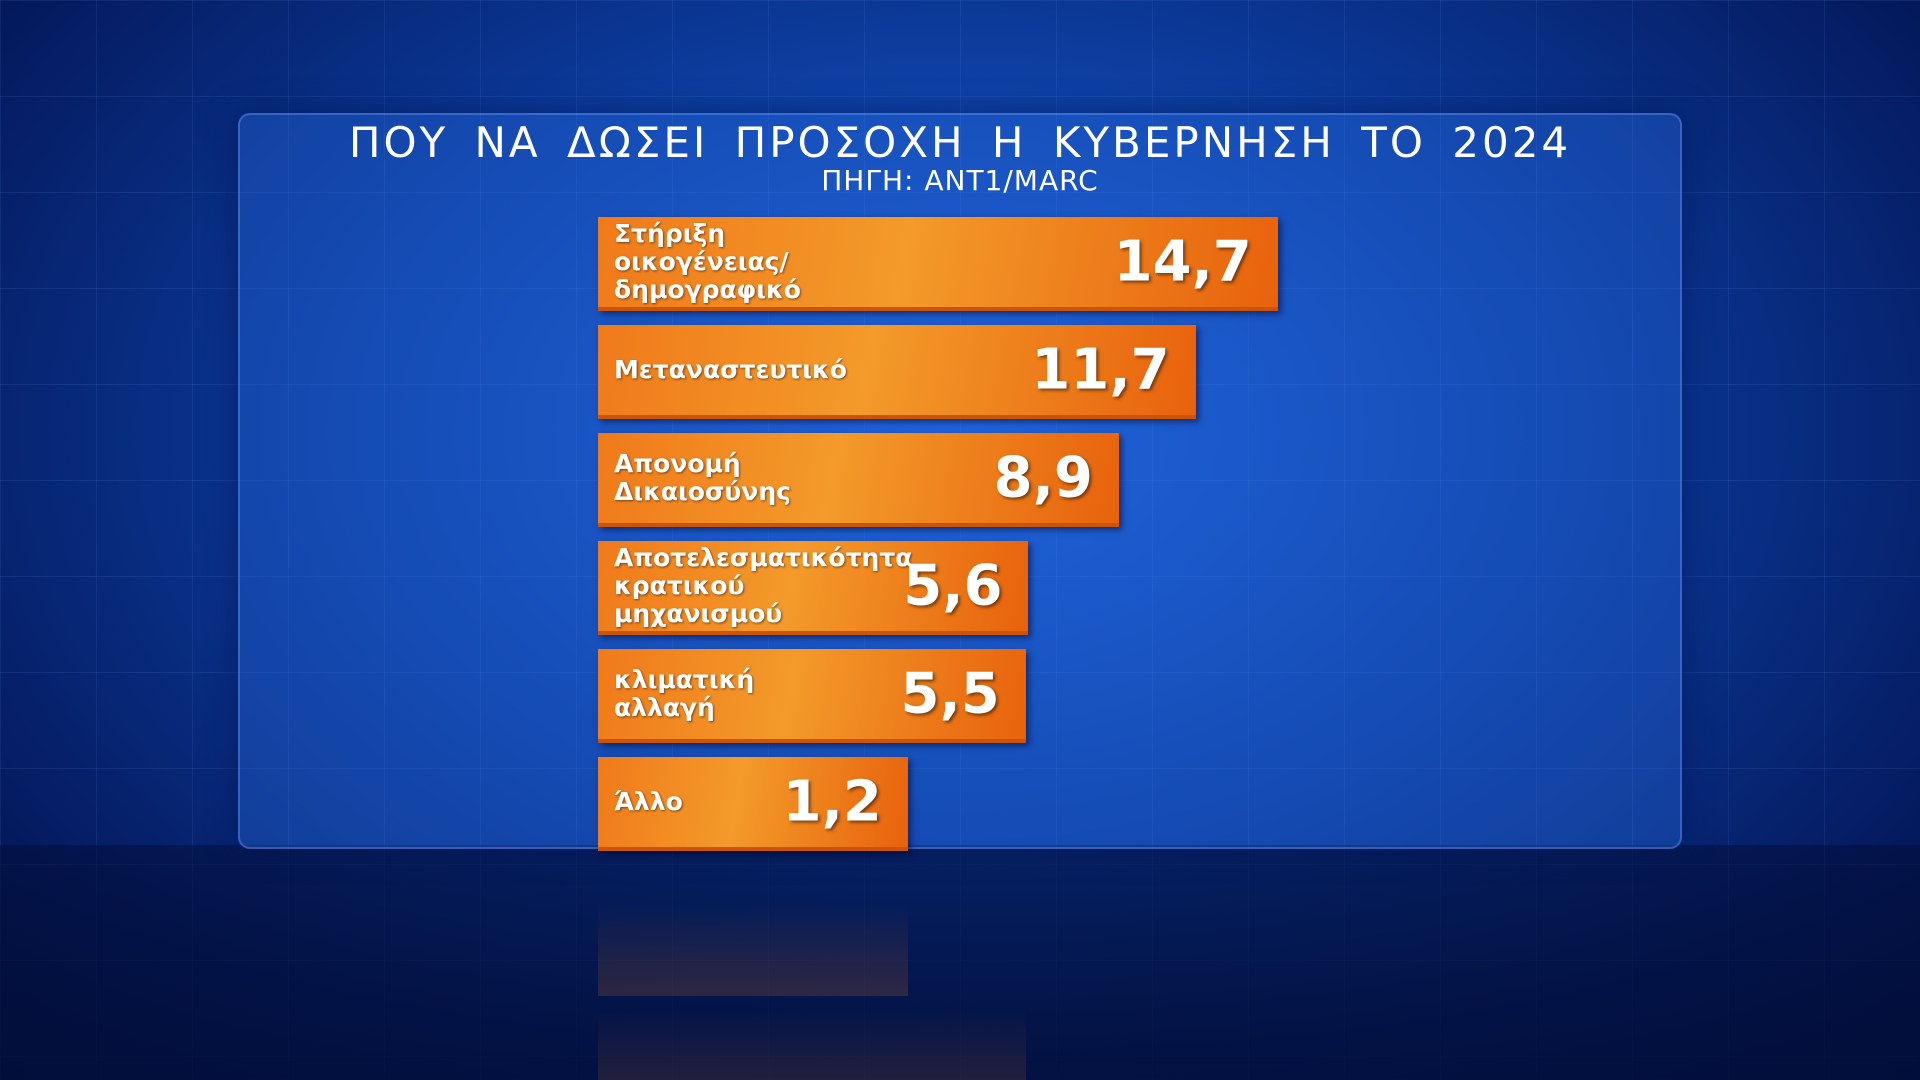  Describe the element at coordinates (648, 801) in the screenshot. I see `category-label: Άλλο` at that location.